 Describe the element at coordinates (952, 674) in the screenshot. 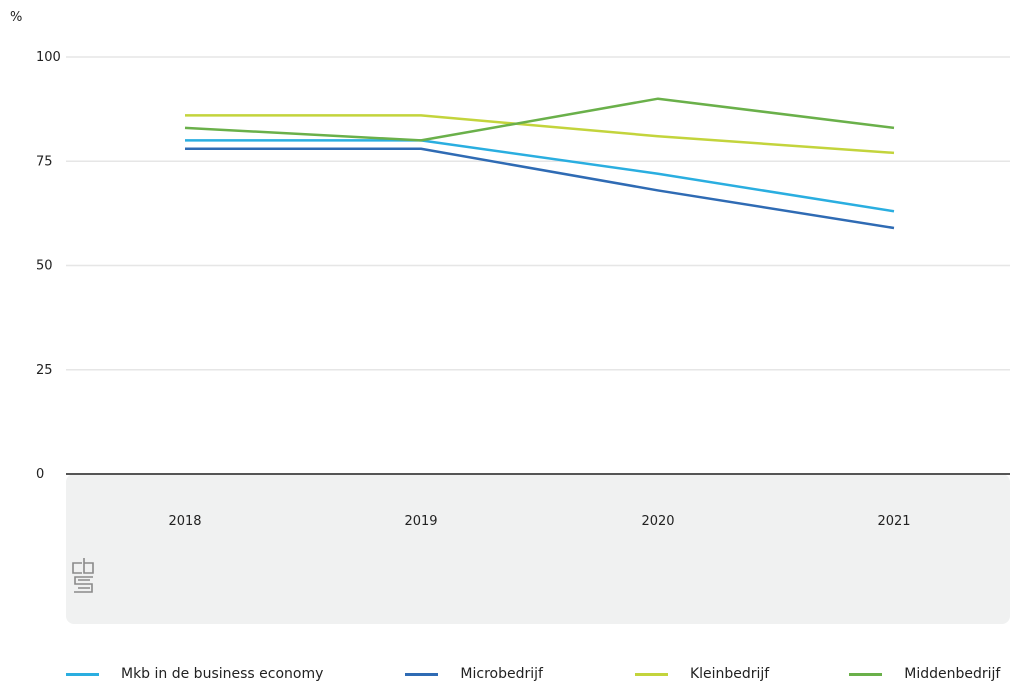

I see `legend-label: Middenbedrijf` at that location.